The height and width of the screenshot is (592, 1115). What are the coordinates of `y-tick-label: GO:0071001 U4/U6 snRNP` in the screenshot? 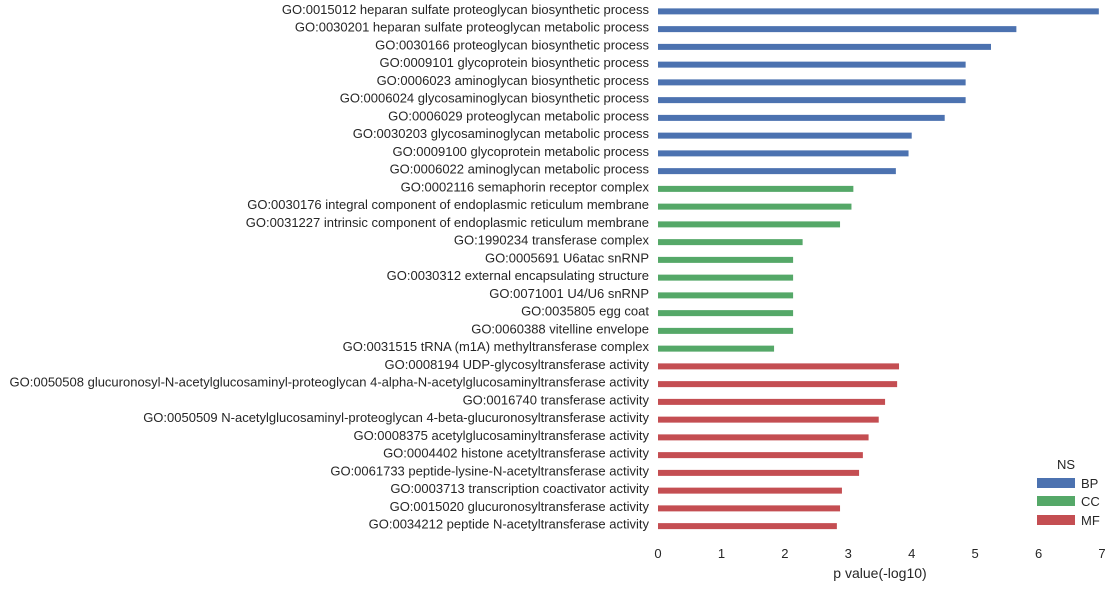 It's located at (569, 293).